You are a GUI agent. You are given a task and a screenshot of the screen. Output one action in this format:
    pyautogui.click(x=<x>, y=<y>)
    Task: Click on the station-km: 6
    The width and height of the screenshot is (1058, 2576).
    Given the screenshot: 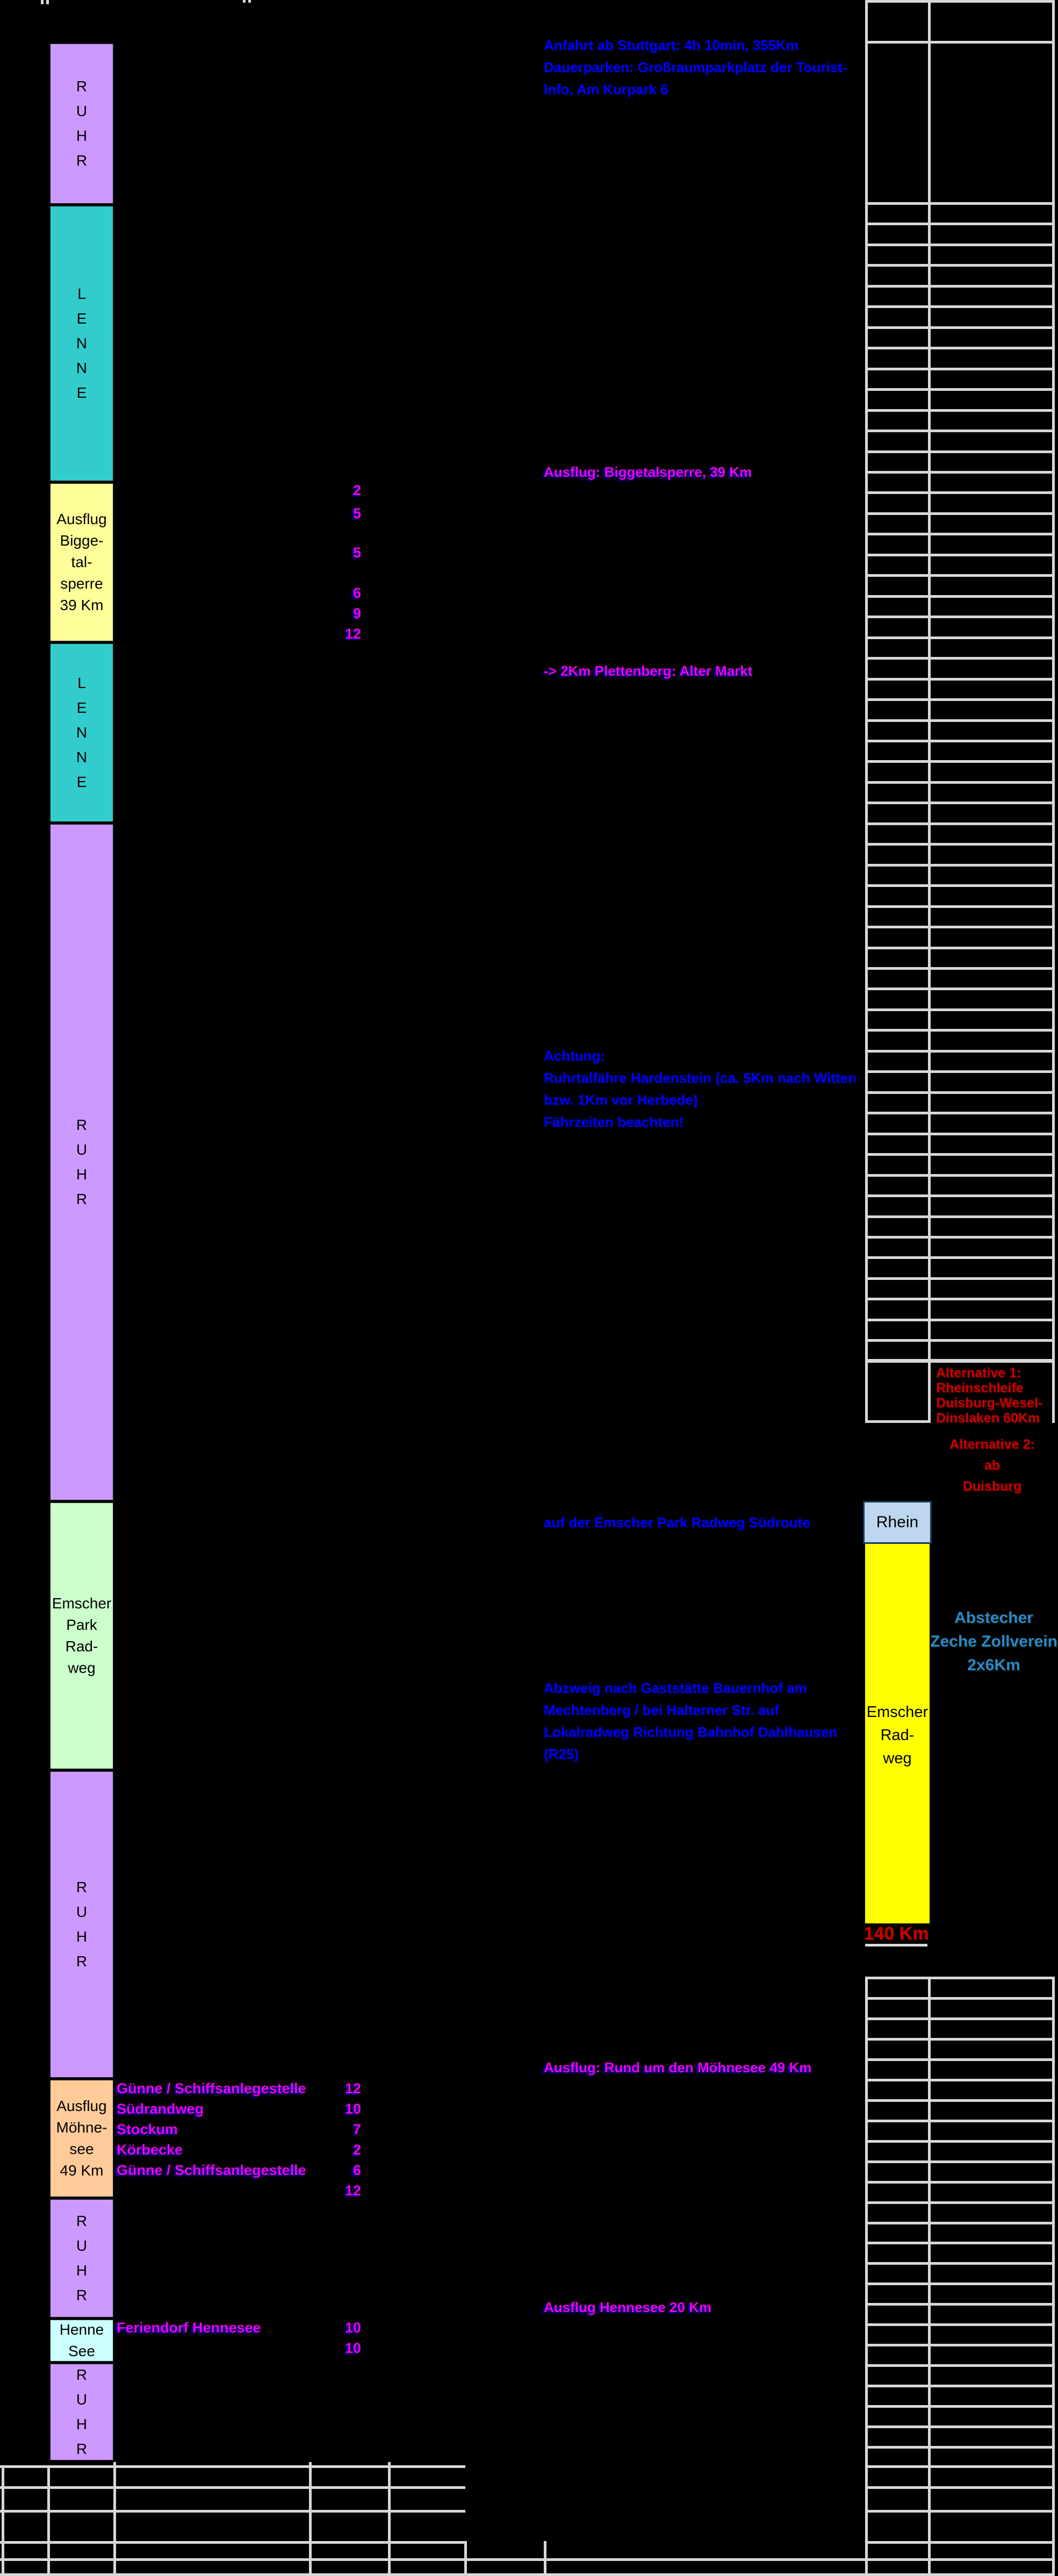 What is the action you would take?
    pyautogui.click(x=356, y=2170)
    